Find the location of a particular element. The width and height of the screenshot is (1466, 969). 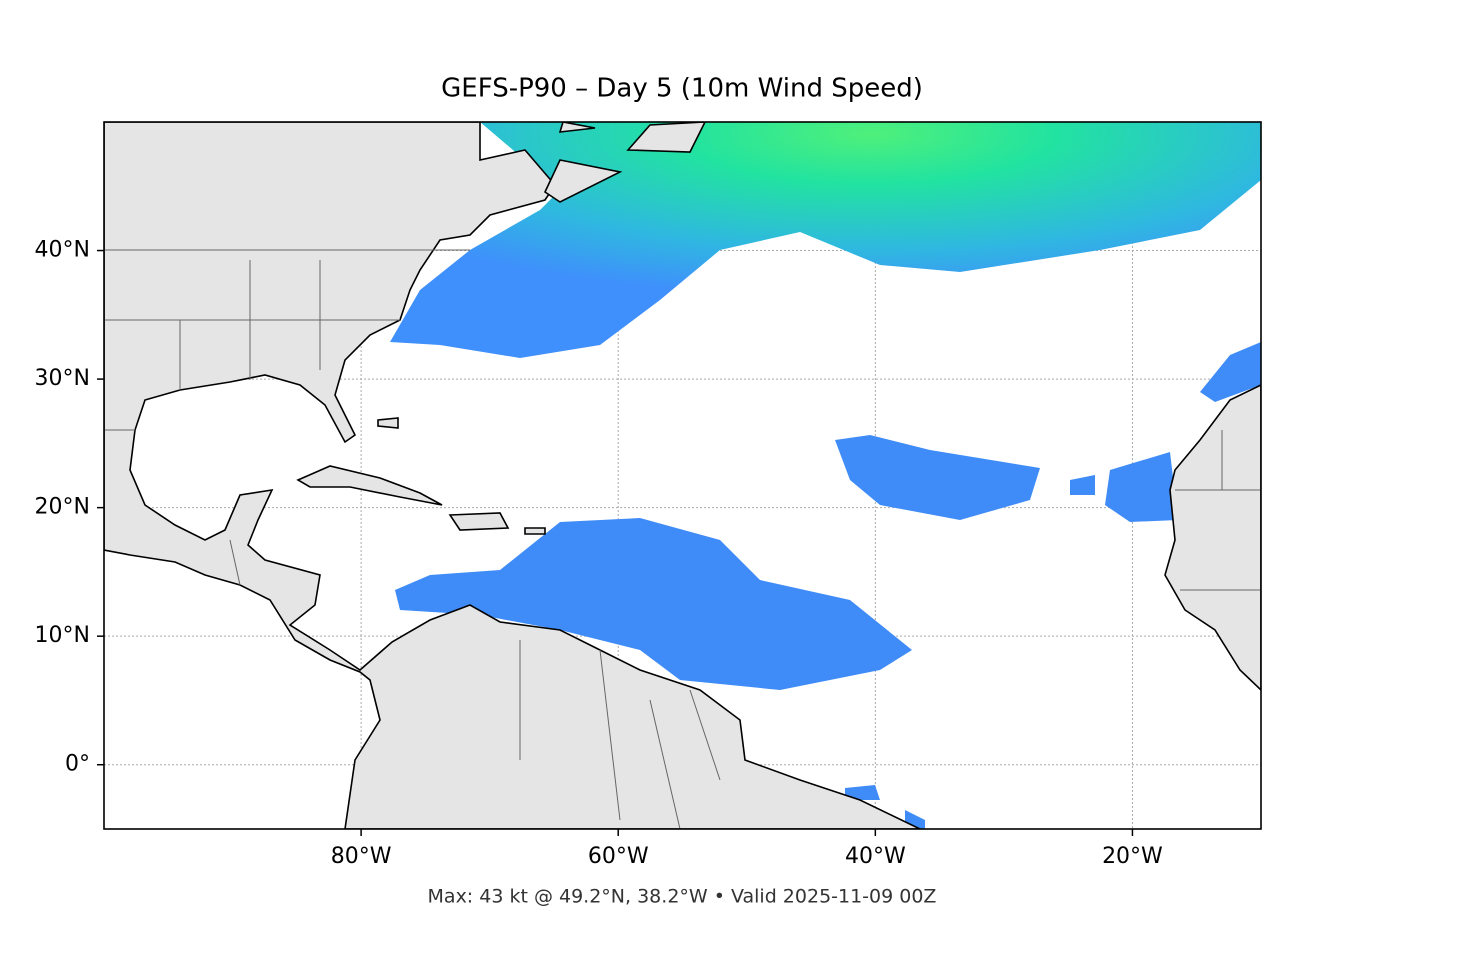

chart-title: GEFS-P90 – Day 5 (10m Wind Speed) is located at coordinates (682, 89).